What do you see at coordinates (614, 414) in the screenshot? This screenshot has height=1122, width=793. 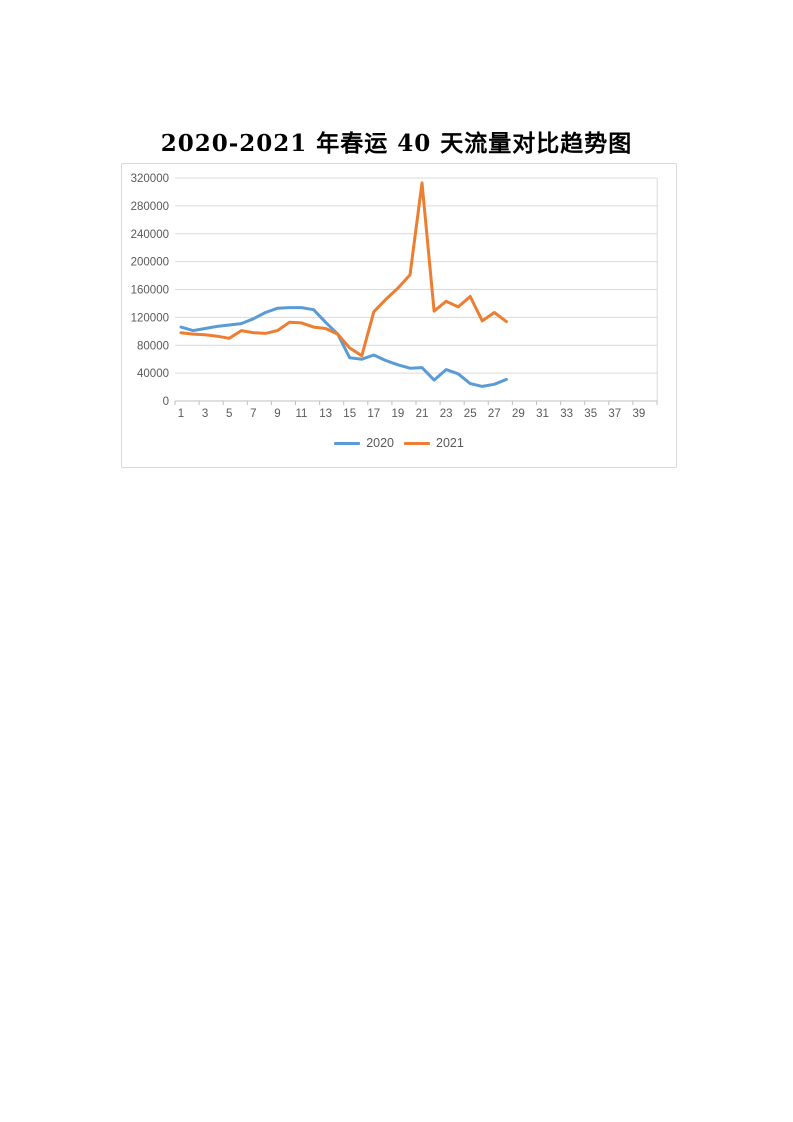 I see `x-axis-label-37: 37` at bounding box center [614, 414].